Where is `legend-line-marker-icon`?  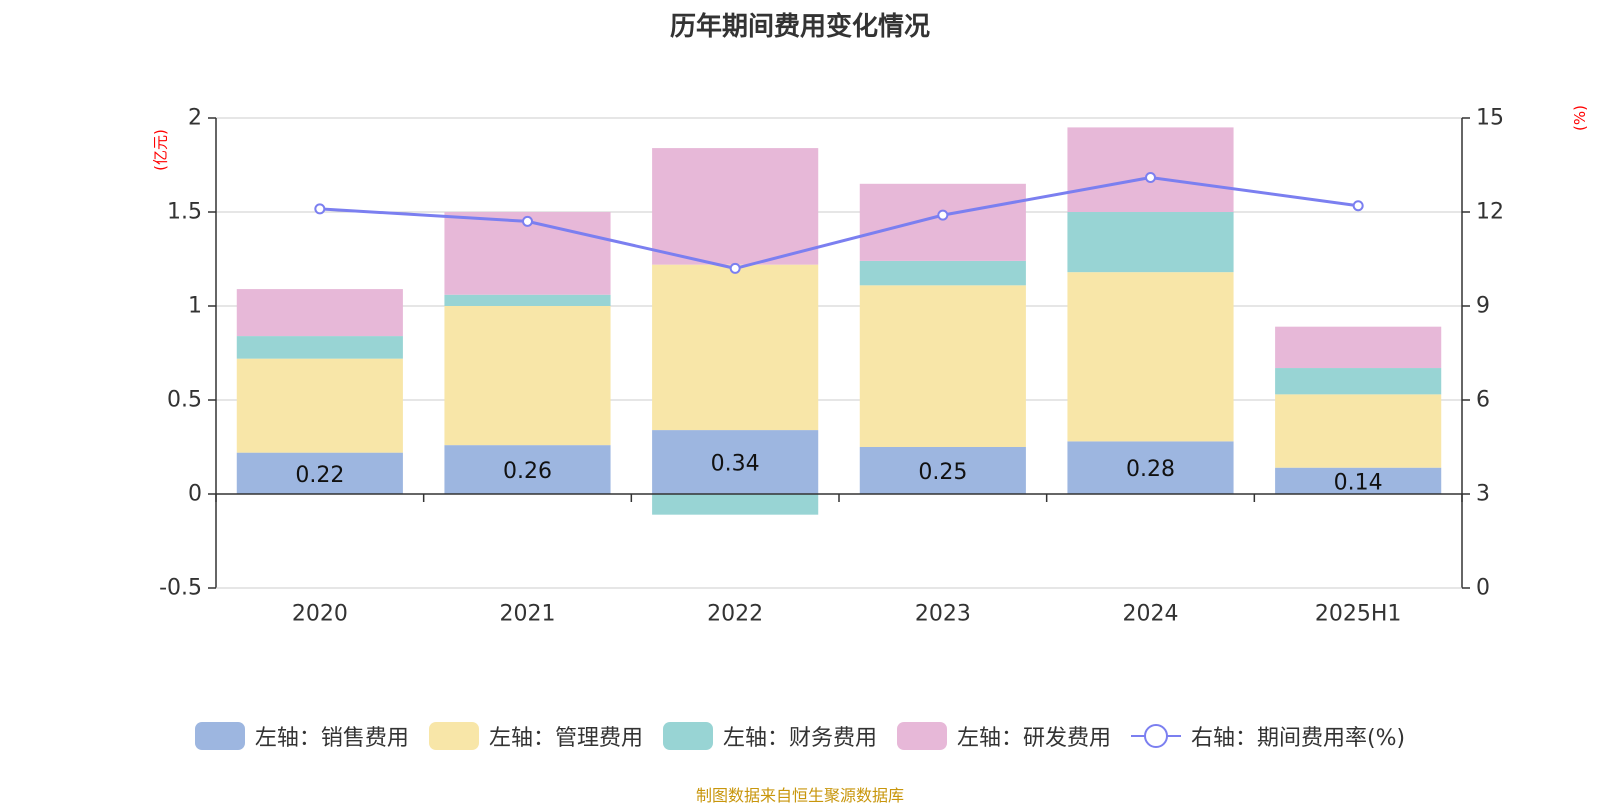 legend-line-marker-icon is located at coordinates (1155, 736).